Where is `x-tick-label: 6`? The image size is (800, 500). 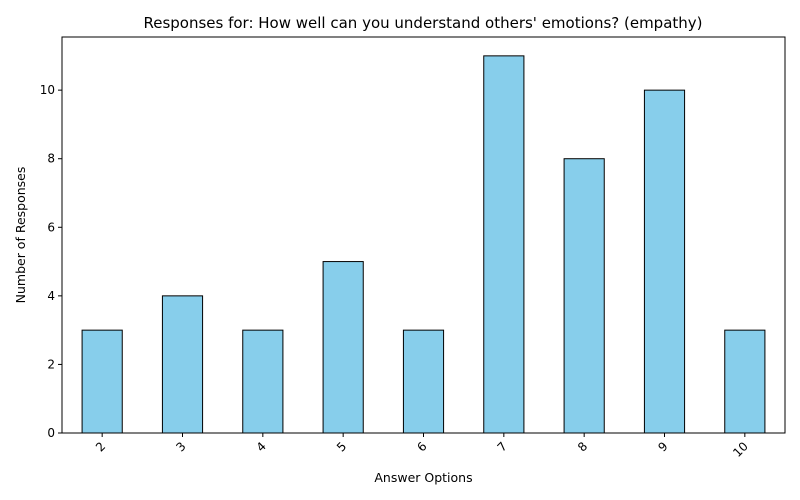
x-tick-label: 6 is located at coordinates (421, 446).